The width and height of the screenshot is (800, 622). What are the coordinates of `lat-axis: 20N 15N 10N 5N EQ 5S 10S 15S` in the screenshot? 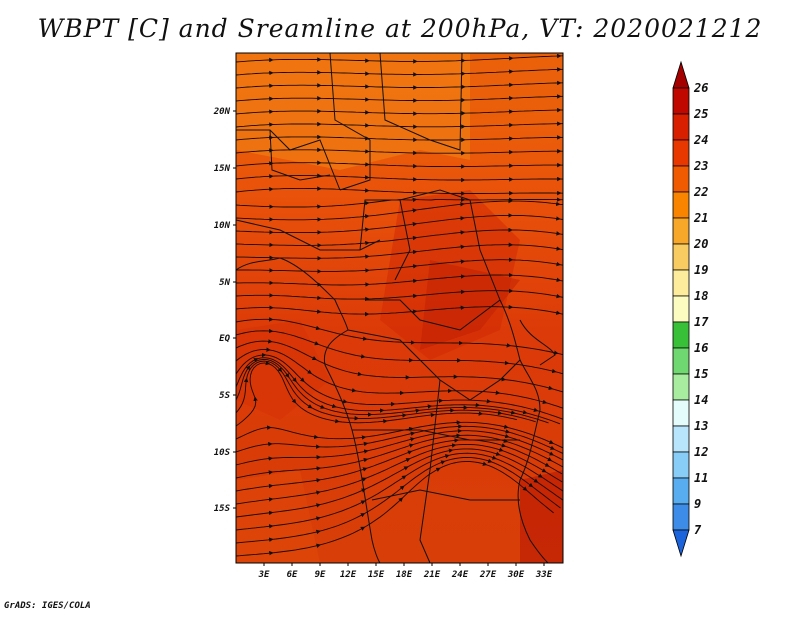 It's located at (222, 310).